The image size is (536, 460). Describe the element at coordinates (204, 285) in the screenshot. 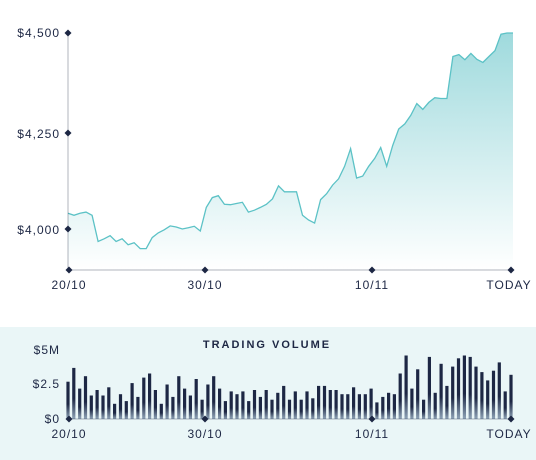

I see `price-x-tick-label: 30/10` at that location.